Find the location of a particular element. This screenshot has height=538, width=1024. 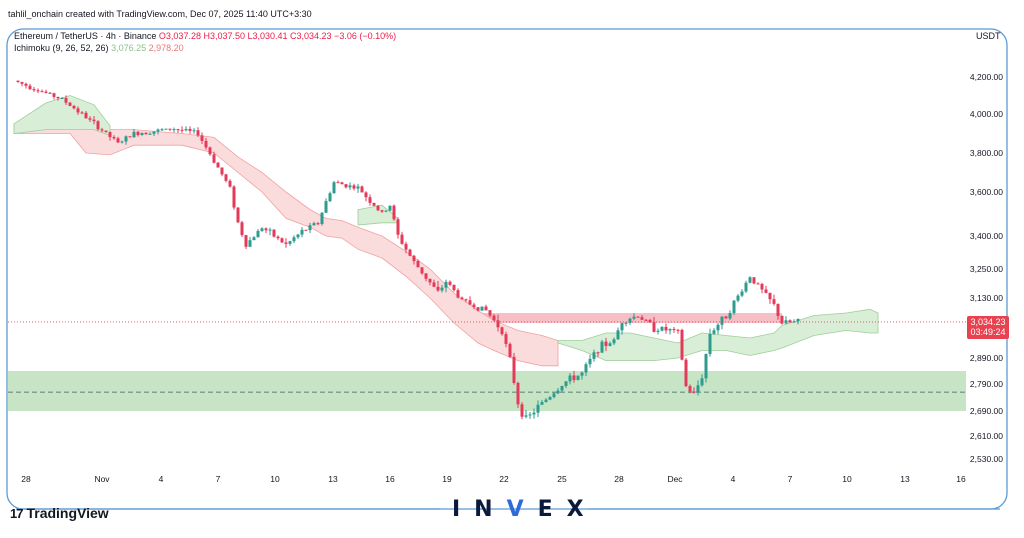

invex-prefix: IN is located at coordinates (479, 509).